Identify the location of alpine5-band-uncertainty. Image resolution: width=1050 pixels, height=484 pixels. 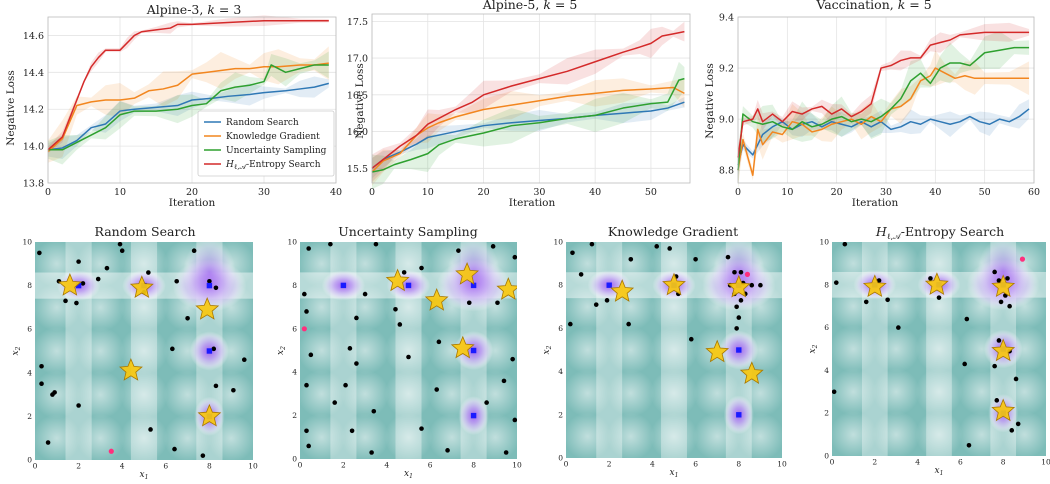
(528, 125).